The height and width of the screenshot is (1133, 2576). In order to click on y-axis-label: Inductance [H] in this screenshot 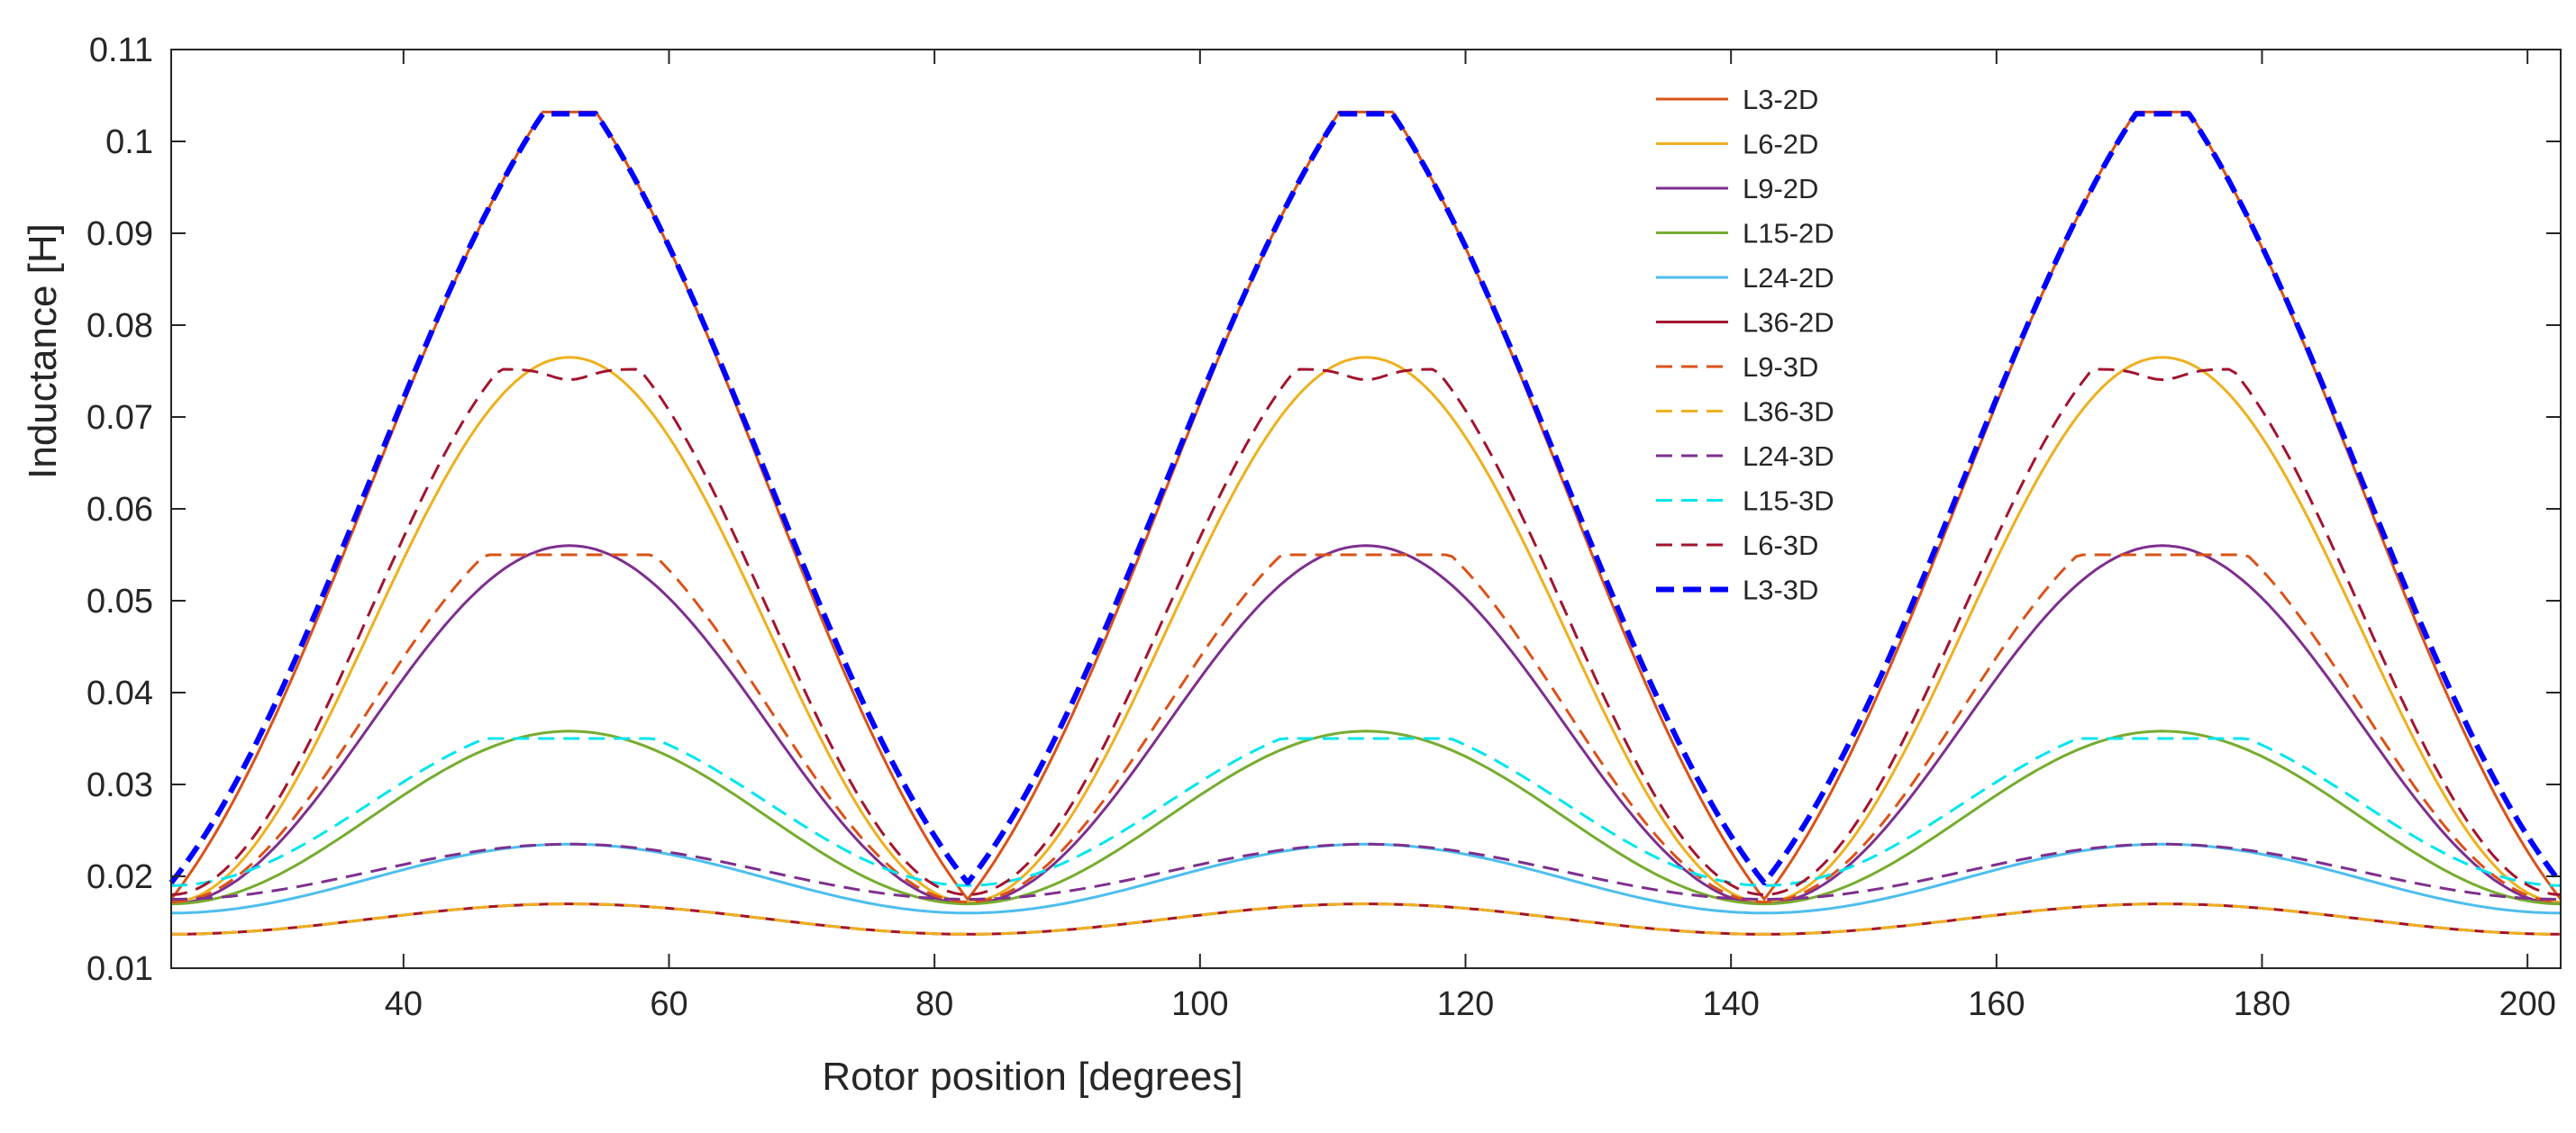, I will do `click(43, 351)`.